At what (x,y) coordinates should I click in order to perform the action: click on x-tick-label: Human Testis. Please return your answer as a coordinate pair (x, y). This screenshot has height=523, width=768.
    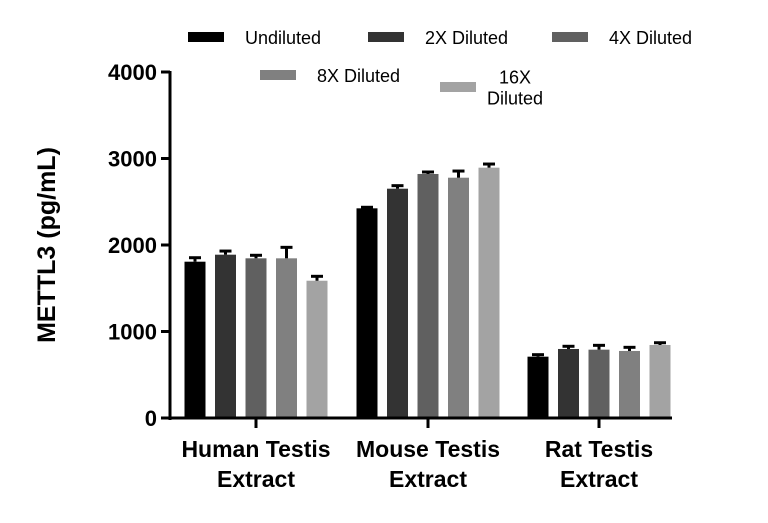
    Looking at the image, I should click on (255, 449).